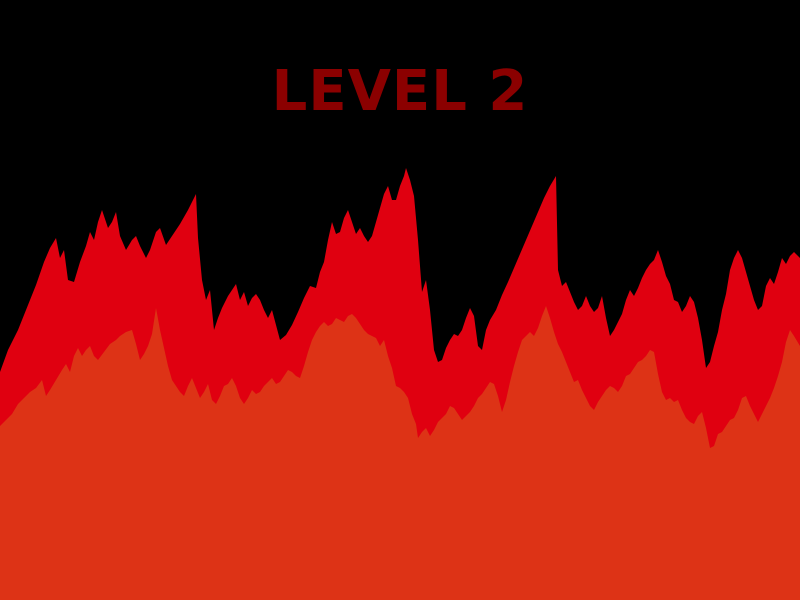 This screenshot has height=600, width=800. Describe the element at coordinates (400, 91) in the screenshot. I see `level-title: LEVEL 2` at that location.